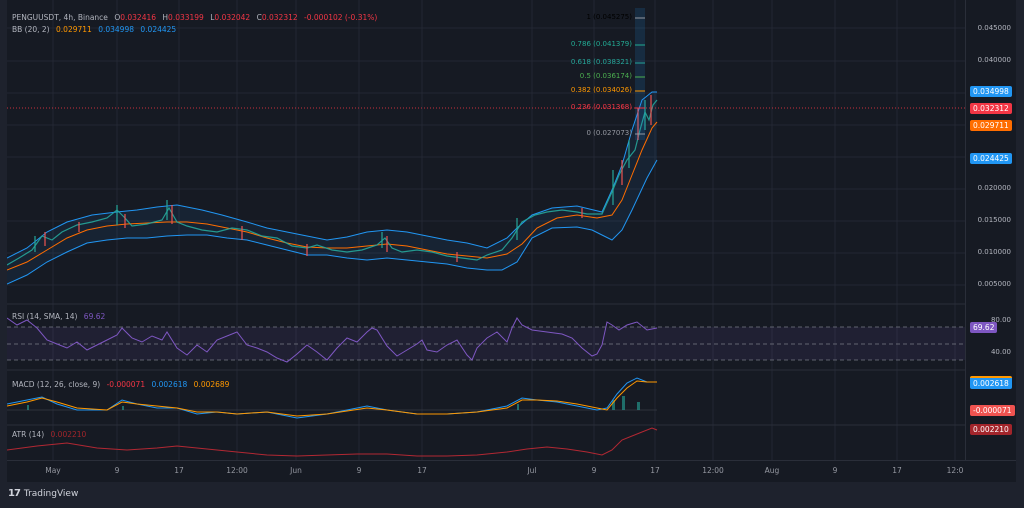 The width and height of the screenshot is (1024, 508). I want to click on open-label: O, so click(117, 17).